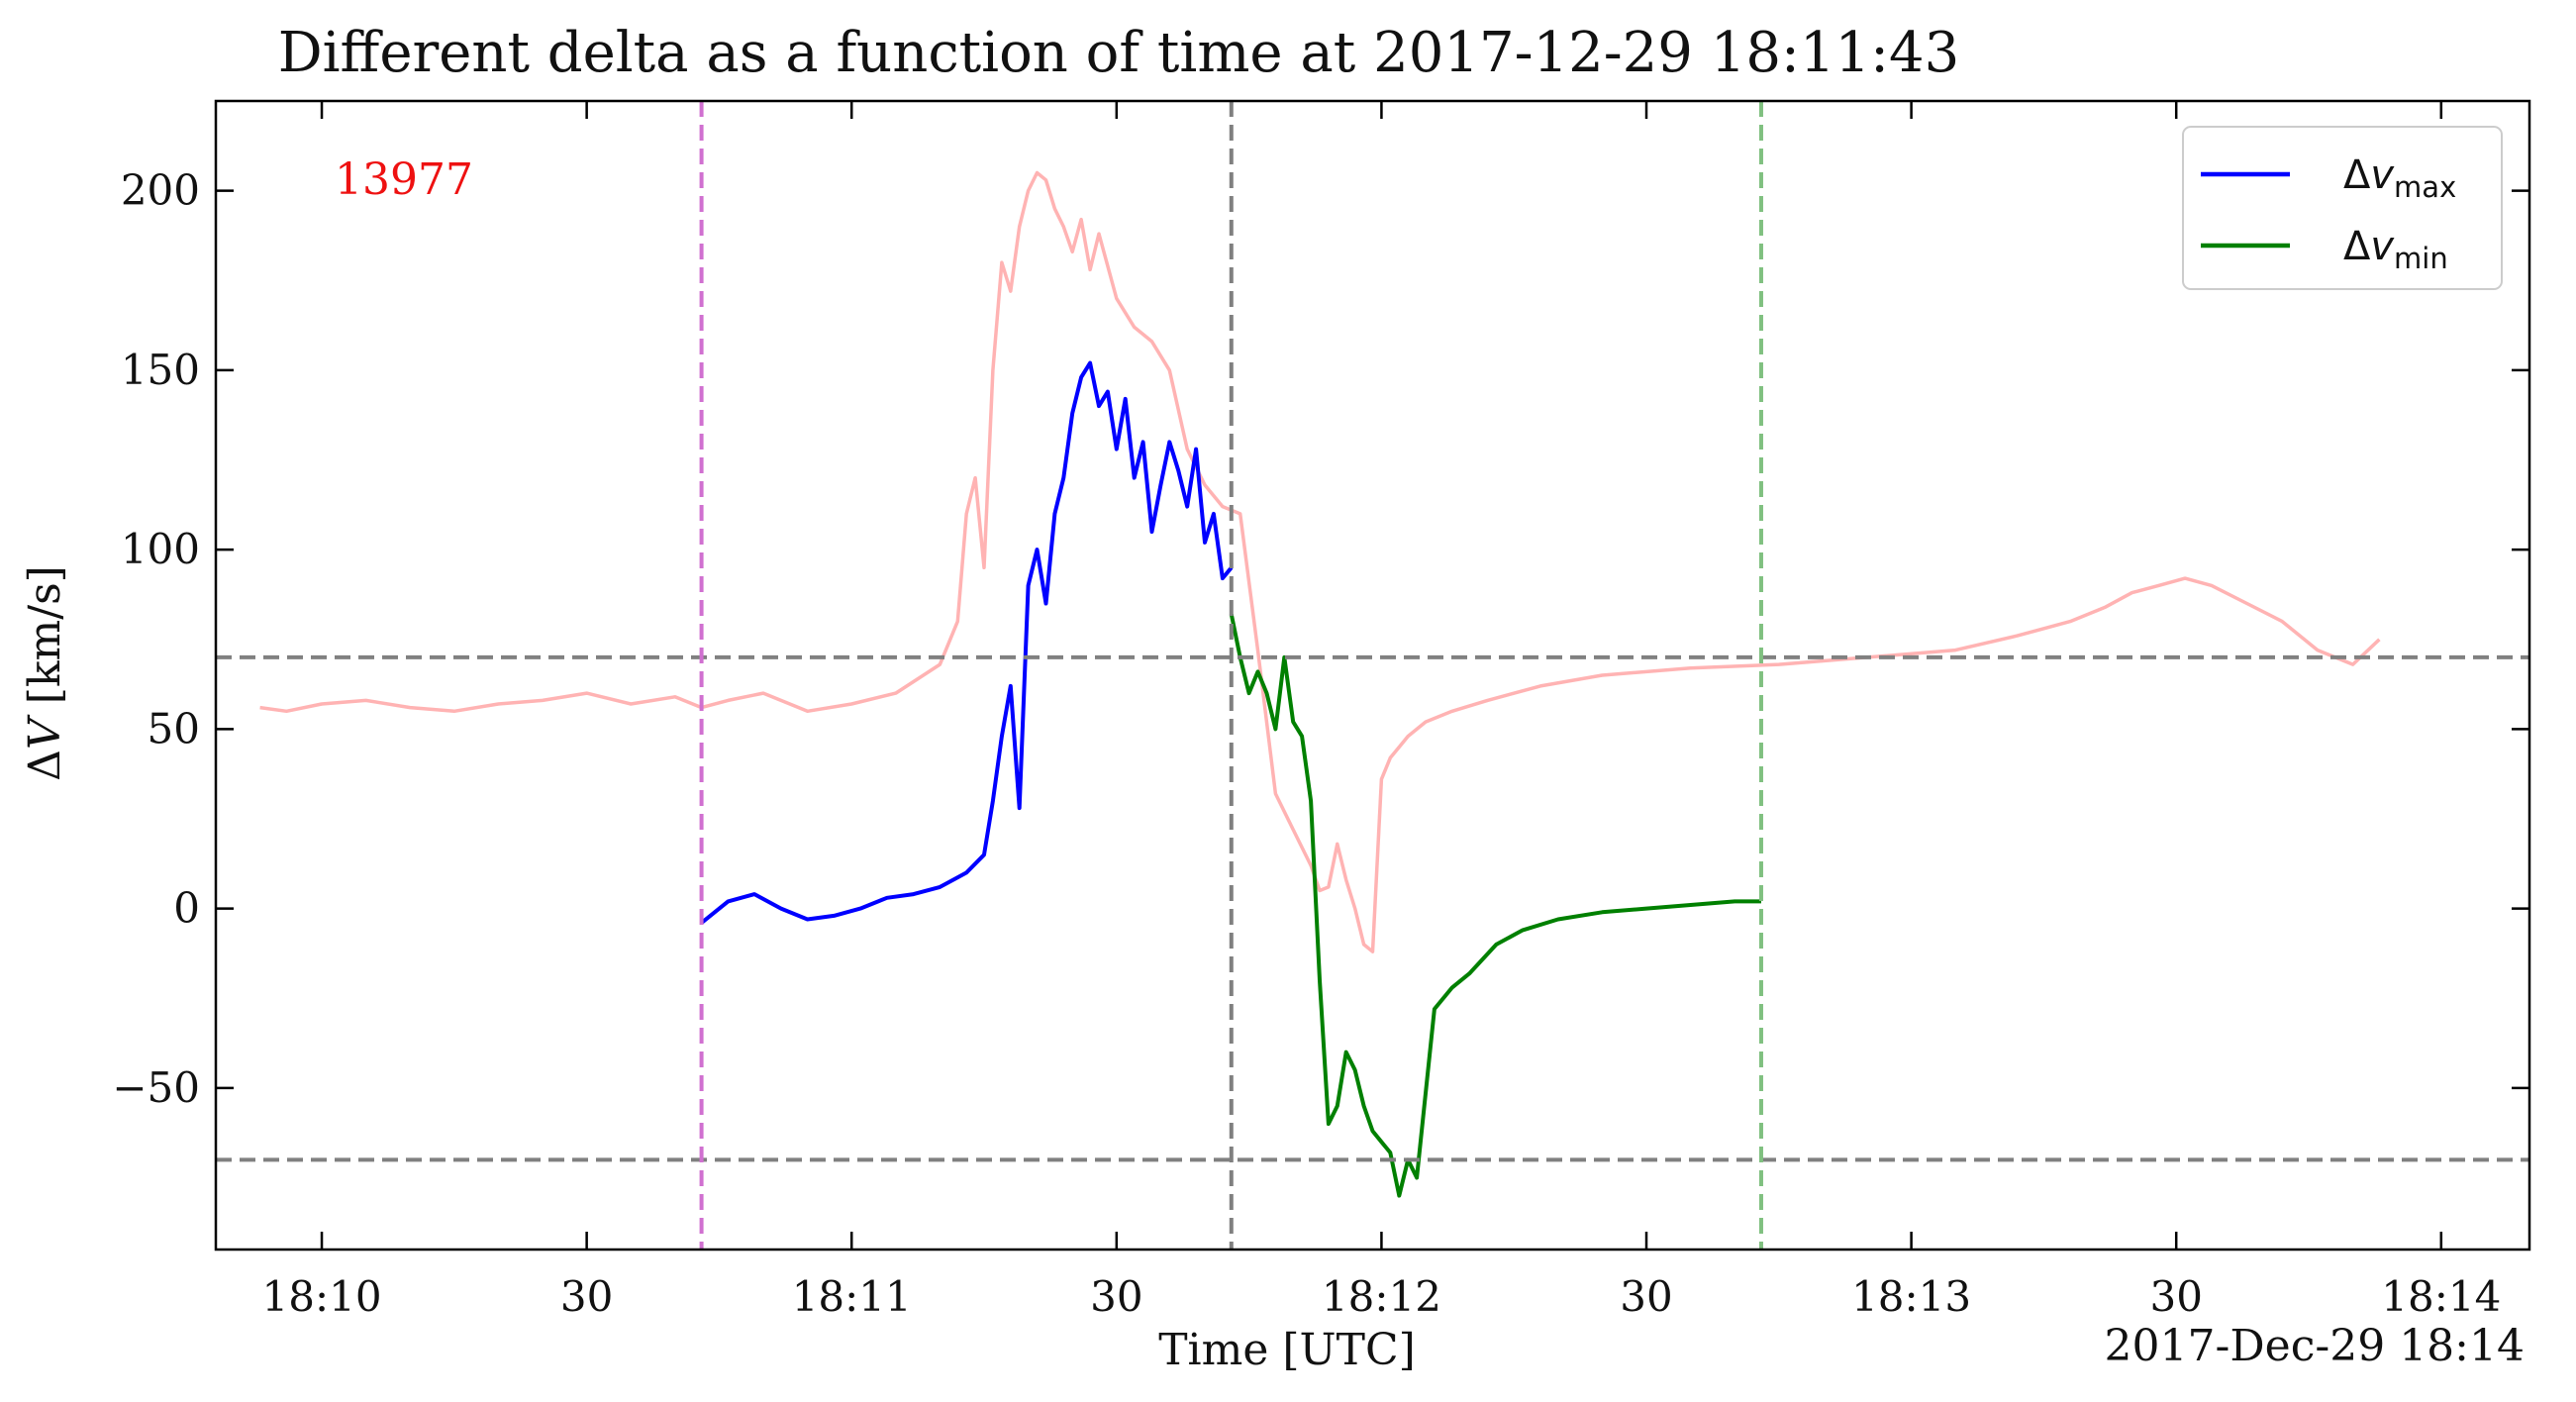  I want to click on y-tick-label: 0, so click(187, 909).